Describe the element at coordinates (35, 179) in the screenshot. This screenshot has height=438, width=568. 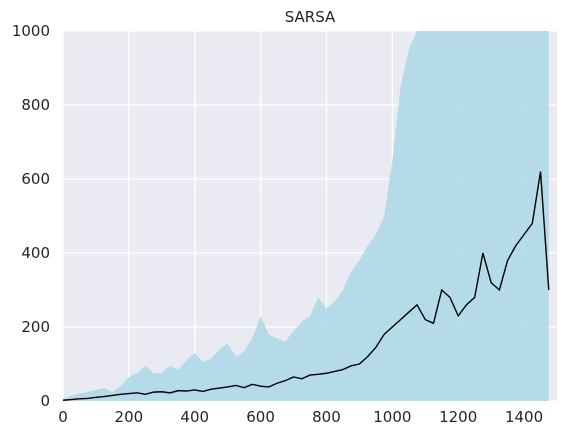
I see `y-tick-label: 600` at that location.